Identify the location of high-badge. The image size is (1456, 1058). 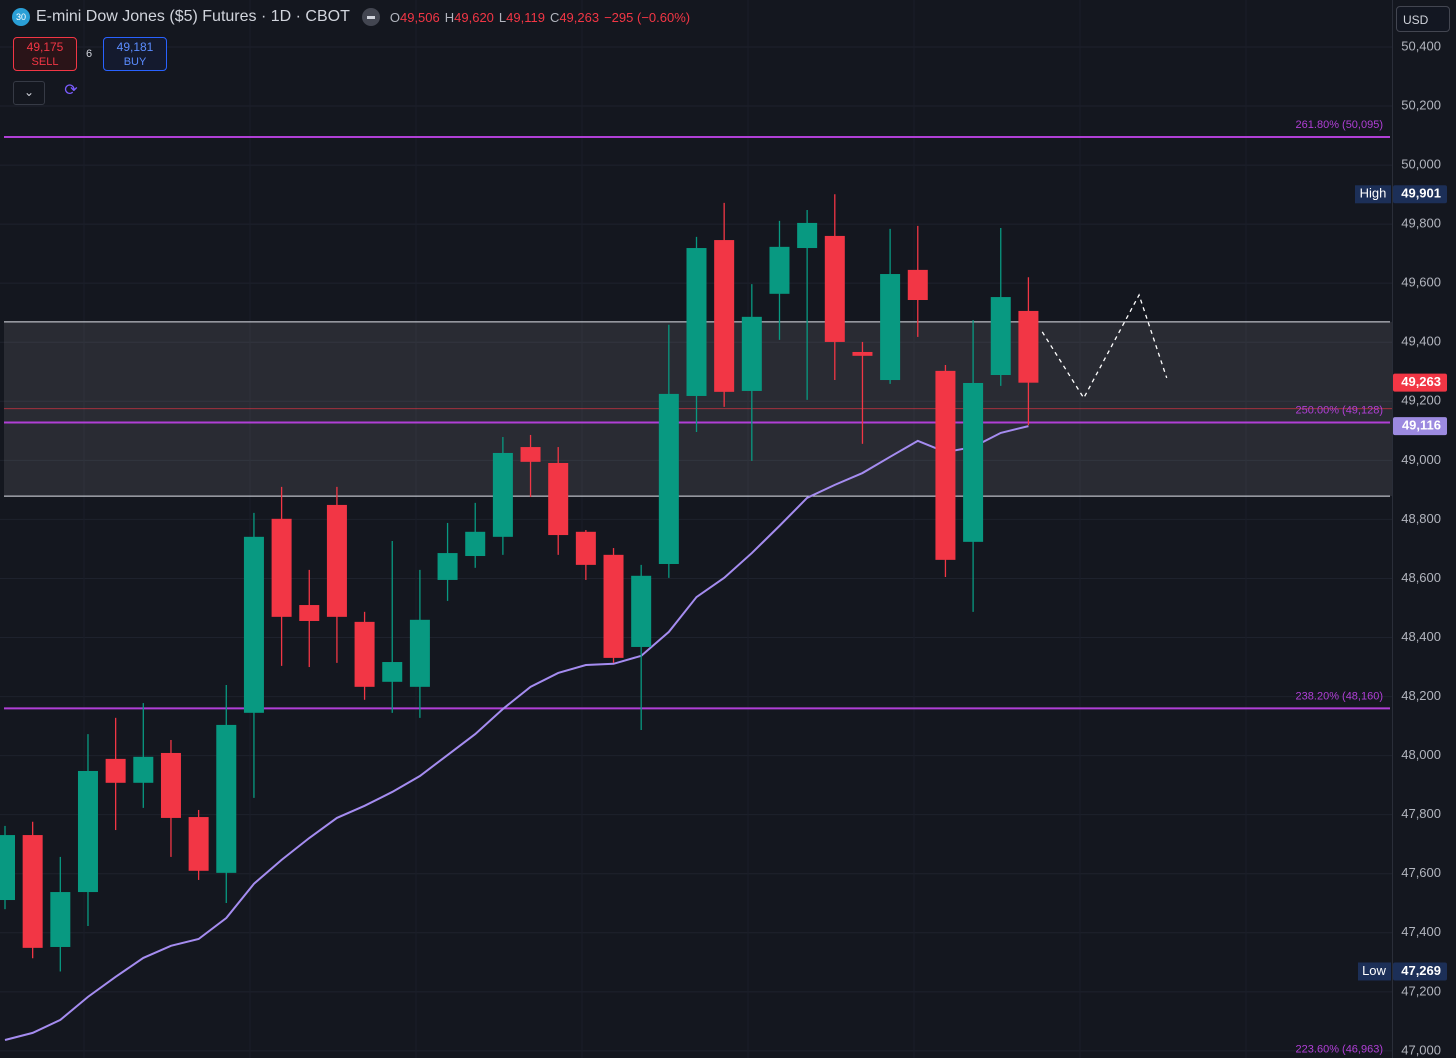
(1420, 194).